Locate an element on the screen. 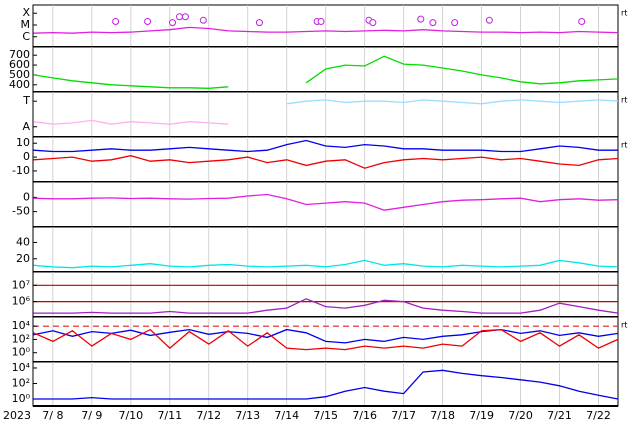 Image resolution: width=634 pixels, height=424 pixels. y-tick-label: 40 is located at coordinates (23, 241).